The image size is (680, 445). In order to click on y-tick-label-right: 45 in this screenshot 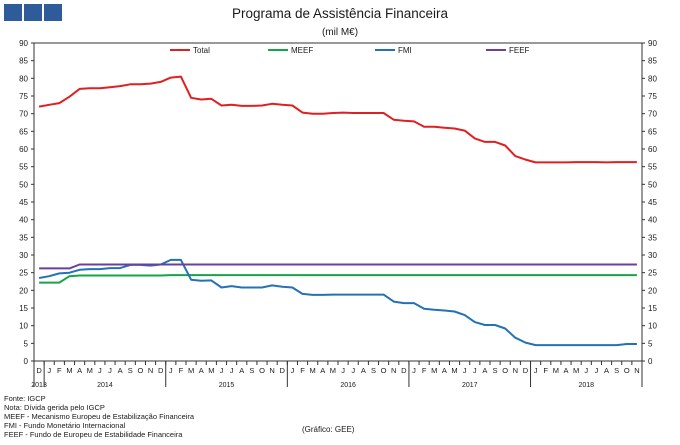, I will do `click(652, 202)`.